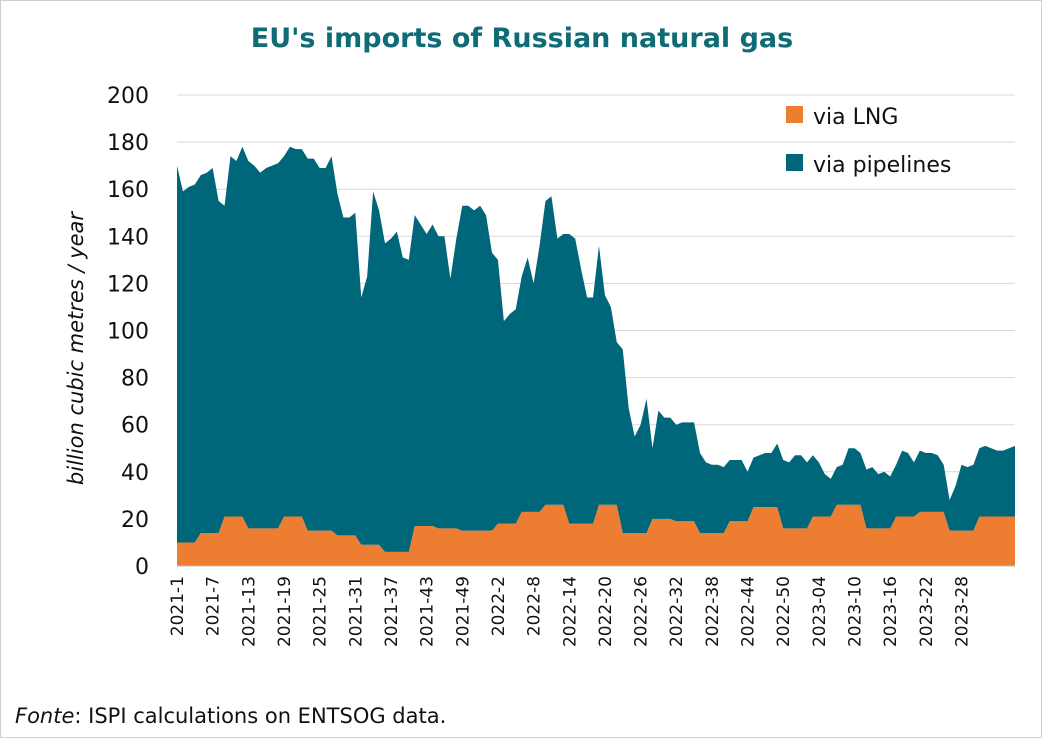 This screenshot has height=738, width=1042. Describe the element at coordinates (463, 611) in the screenshot. I see `x-tick-label: 2021-49` at that location.